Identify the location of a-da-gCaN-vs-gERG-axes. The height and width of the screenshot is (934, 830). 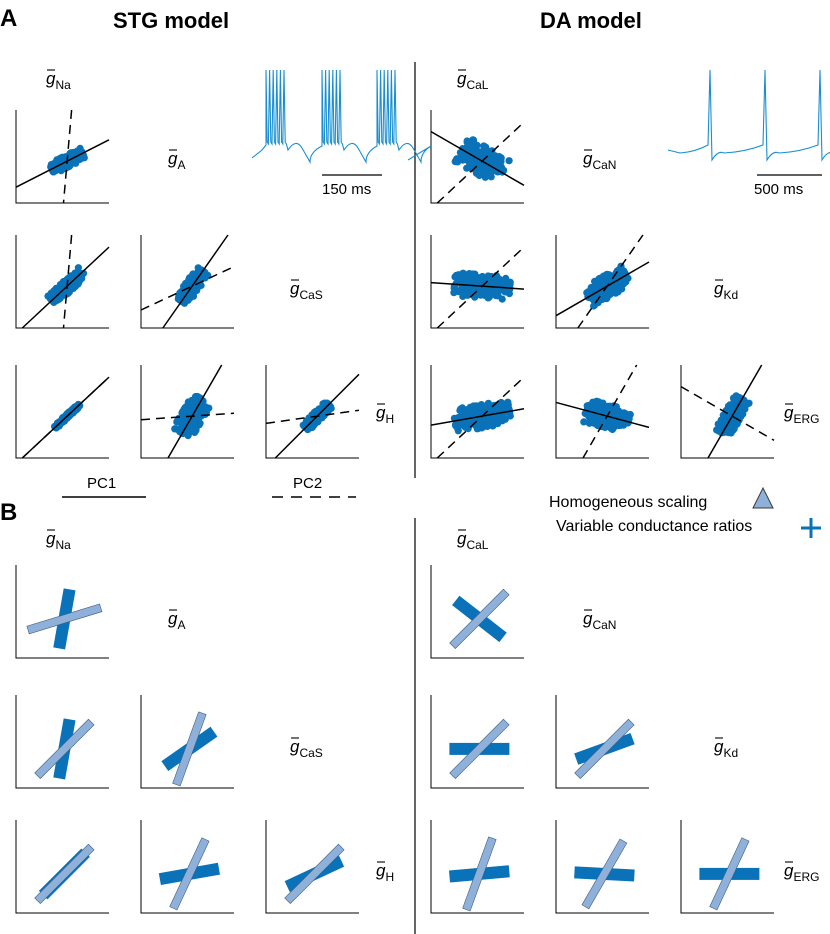
(602, 412).